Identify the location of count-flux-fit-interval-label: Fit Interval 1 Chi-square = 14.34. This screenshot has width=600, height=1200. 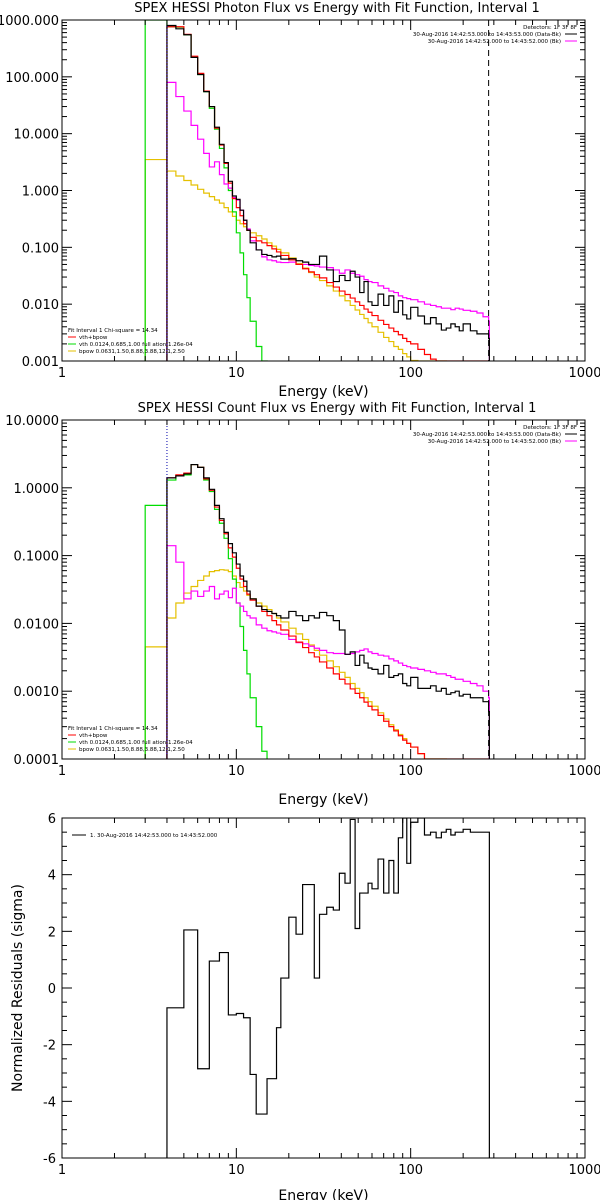
(113, 729).